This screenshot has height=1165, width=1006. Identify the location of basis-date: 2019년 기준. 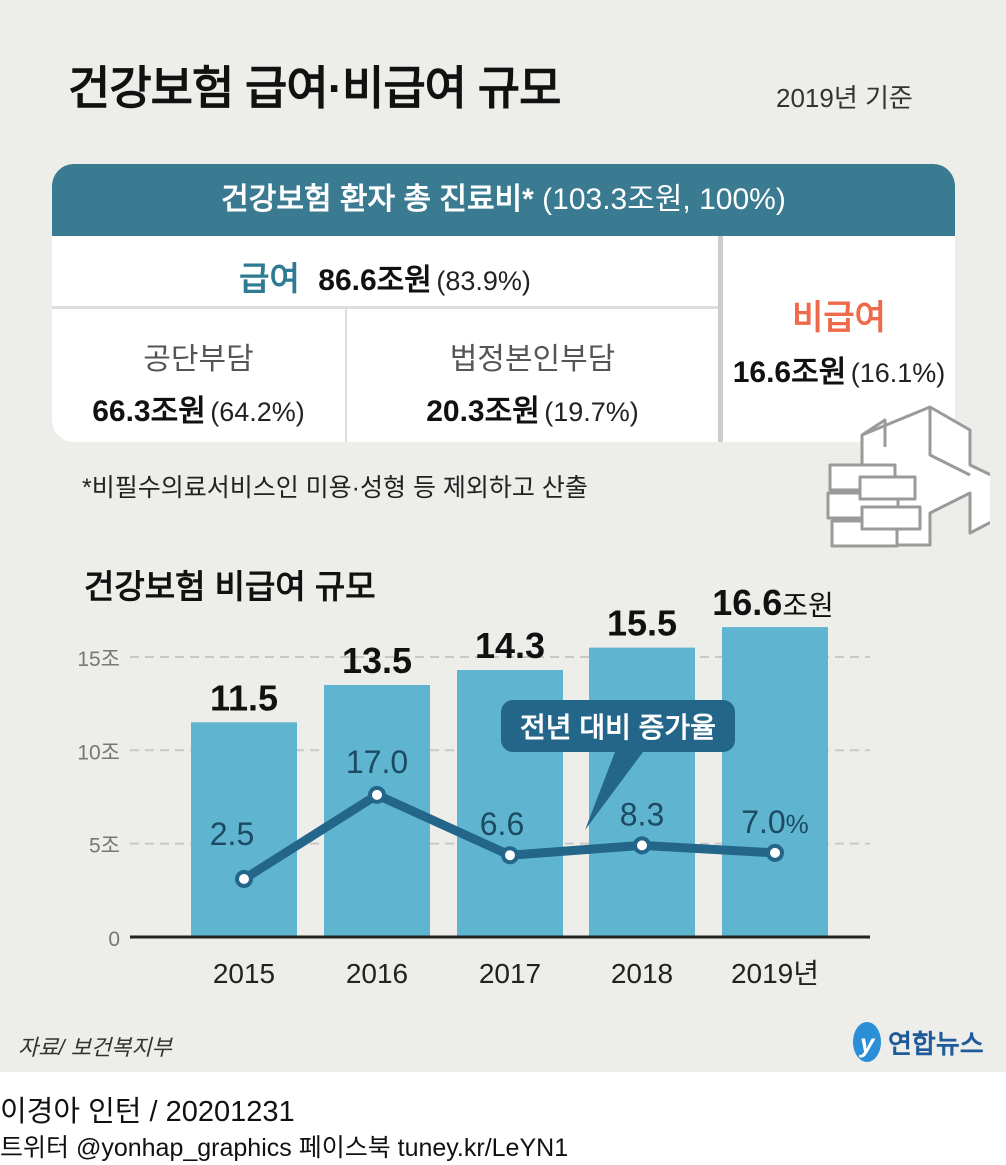
(844, 98).